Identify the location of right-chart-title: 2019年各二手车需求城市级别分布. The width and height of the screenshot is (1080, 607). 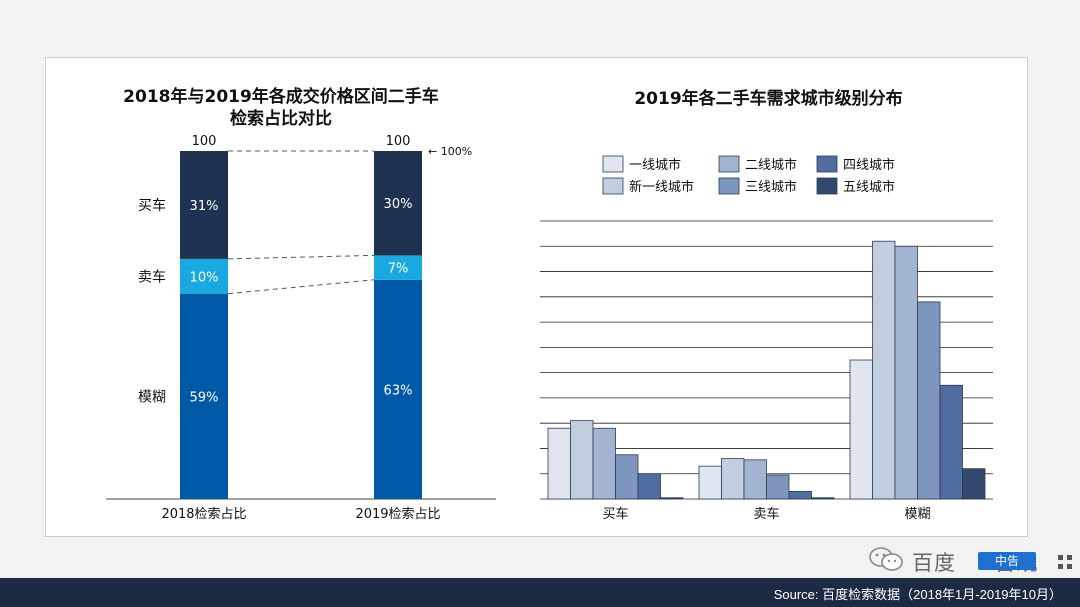
(768, 99).